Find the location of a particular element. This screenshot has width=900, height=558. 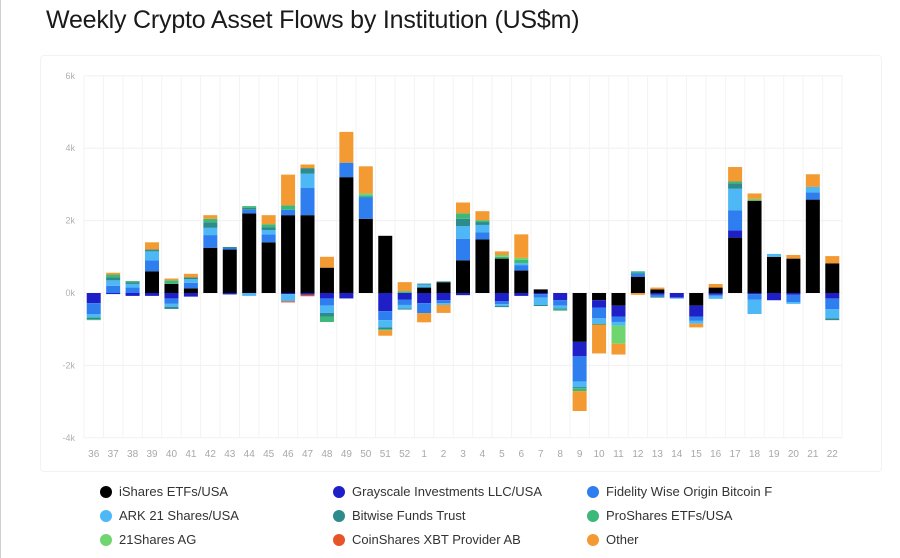

legend-item: 21Shares AG is located at coordinates (148, 539).